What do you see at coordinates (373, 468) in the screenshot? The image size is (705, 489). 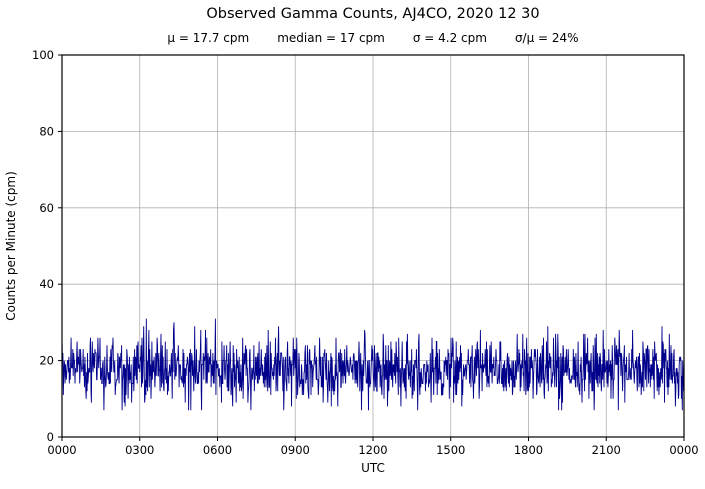 I see `x-axis-label: UTC` at bounding box center [373, 468].